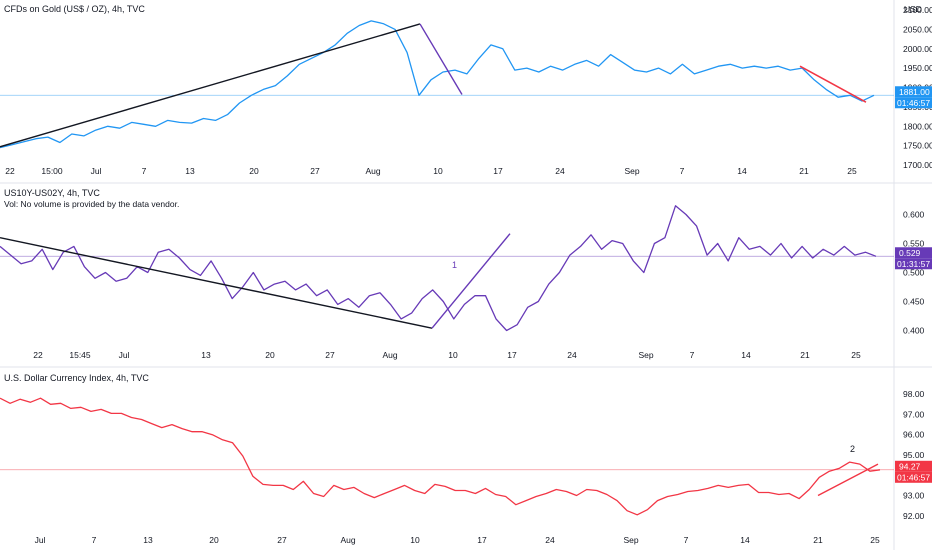  Describe the element at coordinates (914, 496) in the screenshot. I see `price-axis-tick: 93.00` at that location.